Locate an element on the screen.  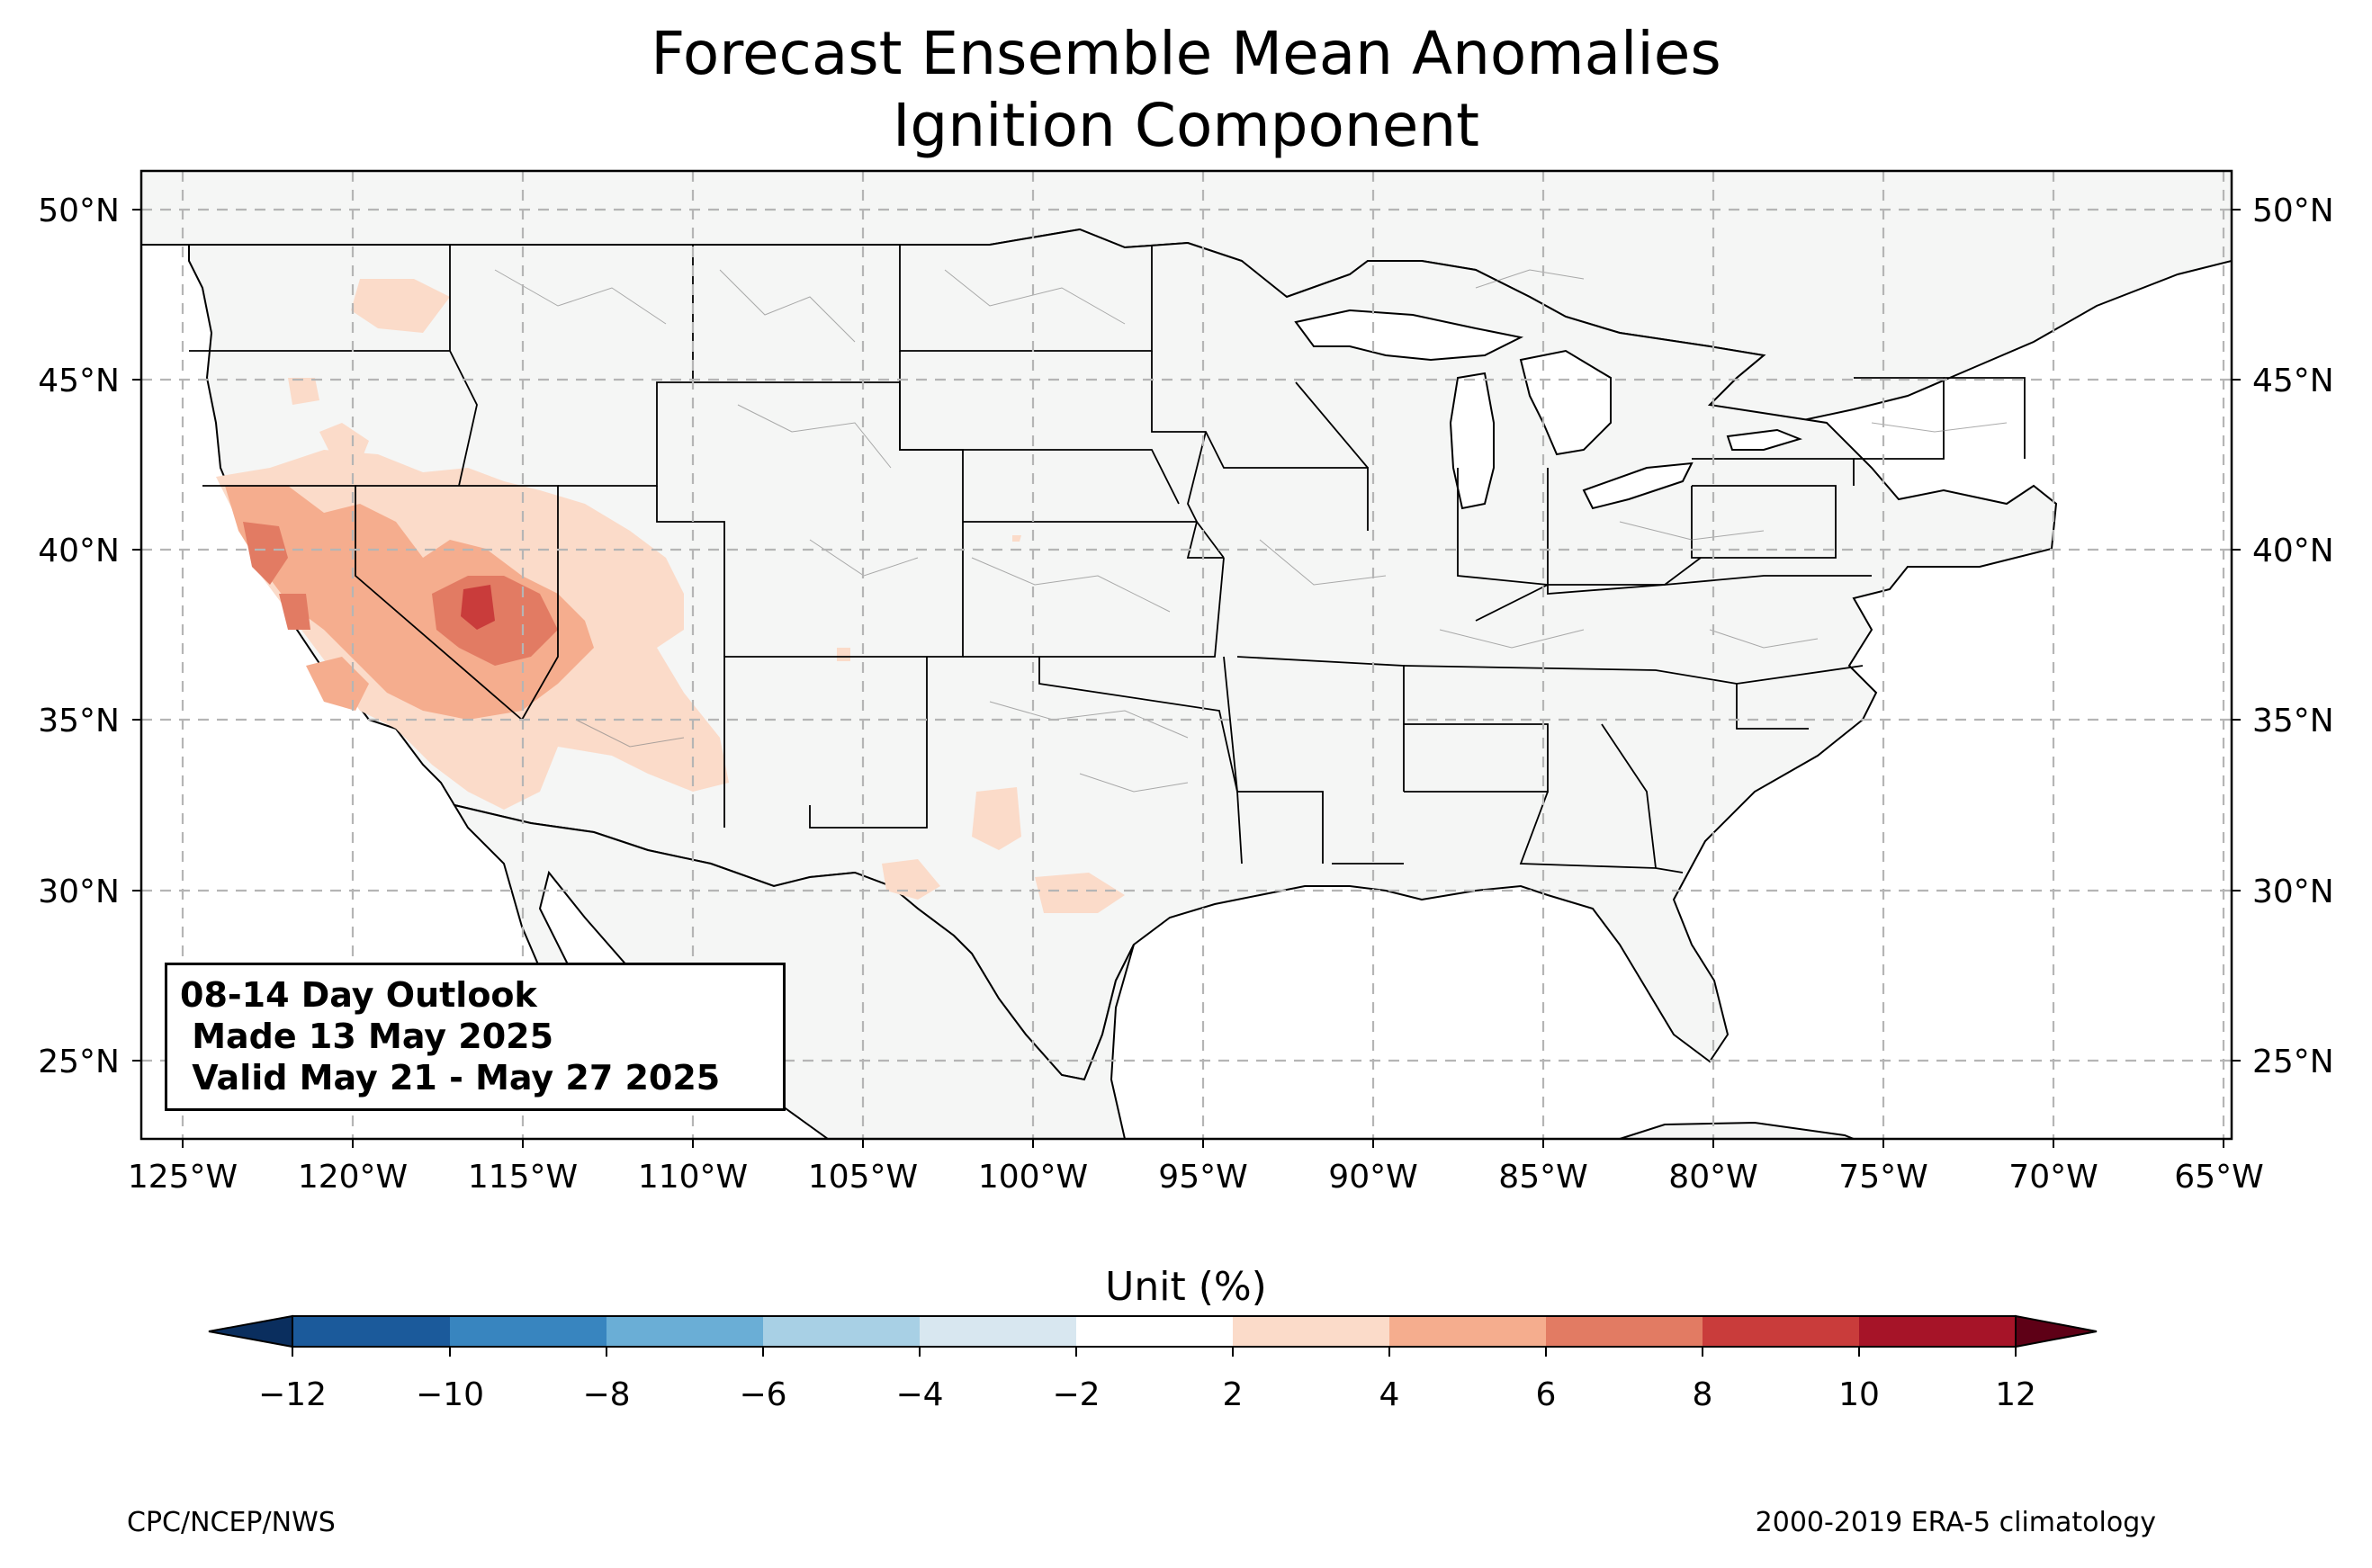
colorbar-tick: −6 is located at coordinates (762, 1394).